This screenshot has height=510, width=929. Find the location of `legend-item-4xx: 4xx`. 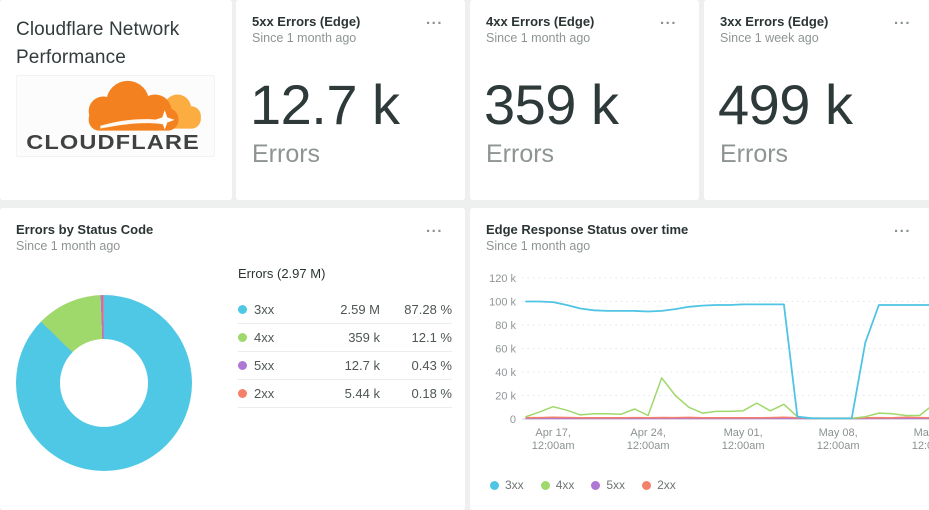

legend-item-4xx: 4xx is located at coordinates (557, 485).